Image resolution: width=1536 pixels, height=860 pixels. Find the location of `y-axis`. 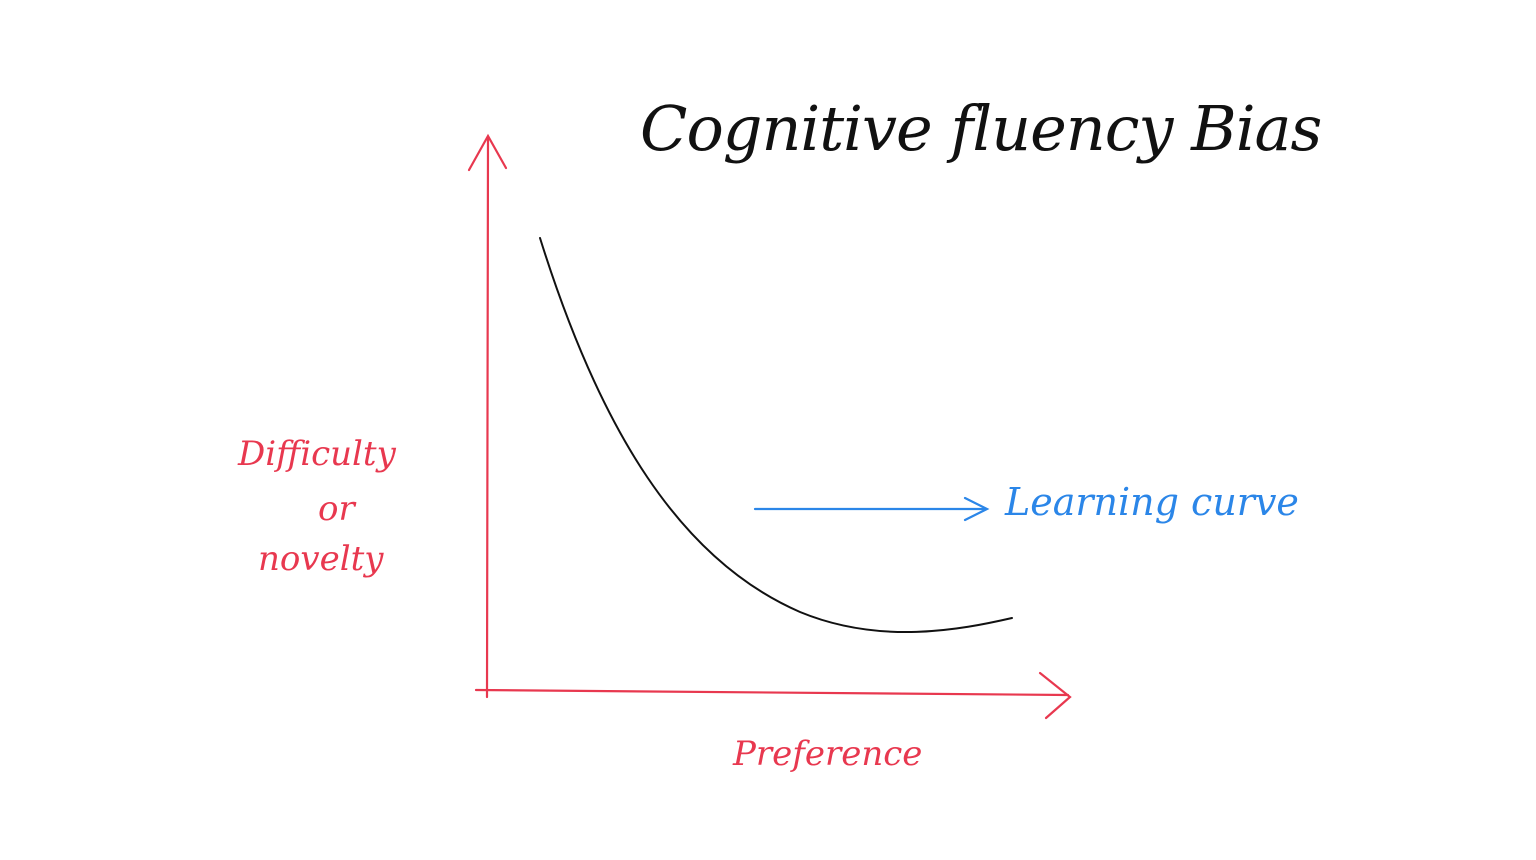

y-axis is located at coordinates (487, 416).